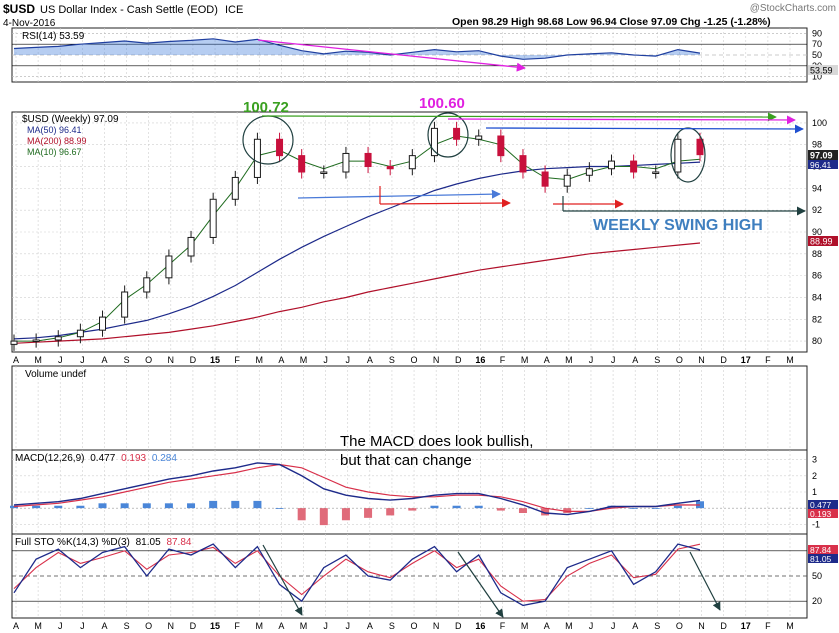 The height and width of the screenshot is (633, 839). What do you see at coordinates (357, 49) in the screenshot?
I see `rsi-line` at bounding box center [357, 49].